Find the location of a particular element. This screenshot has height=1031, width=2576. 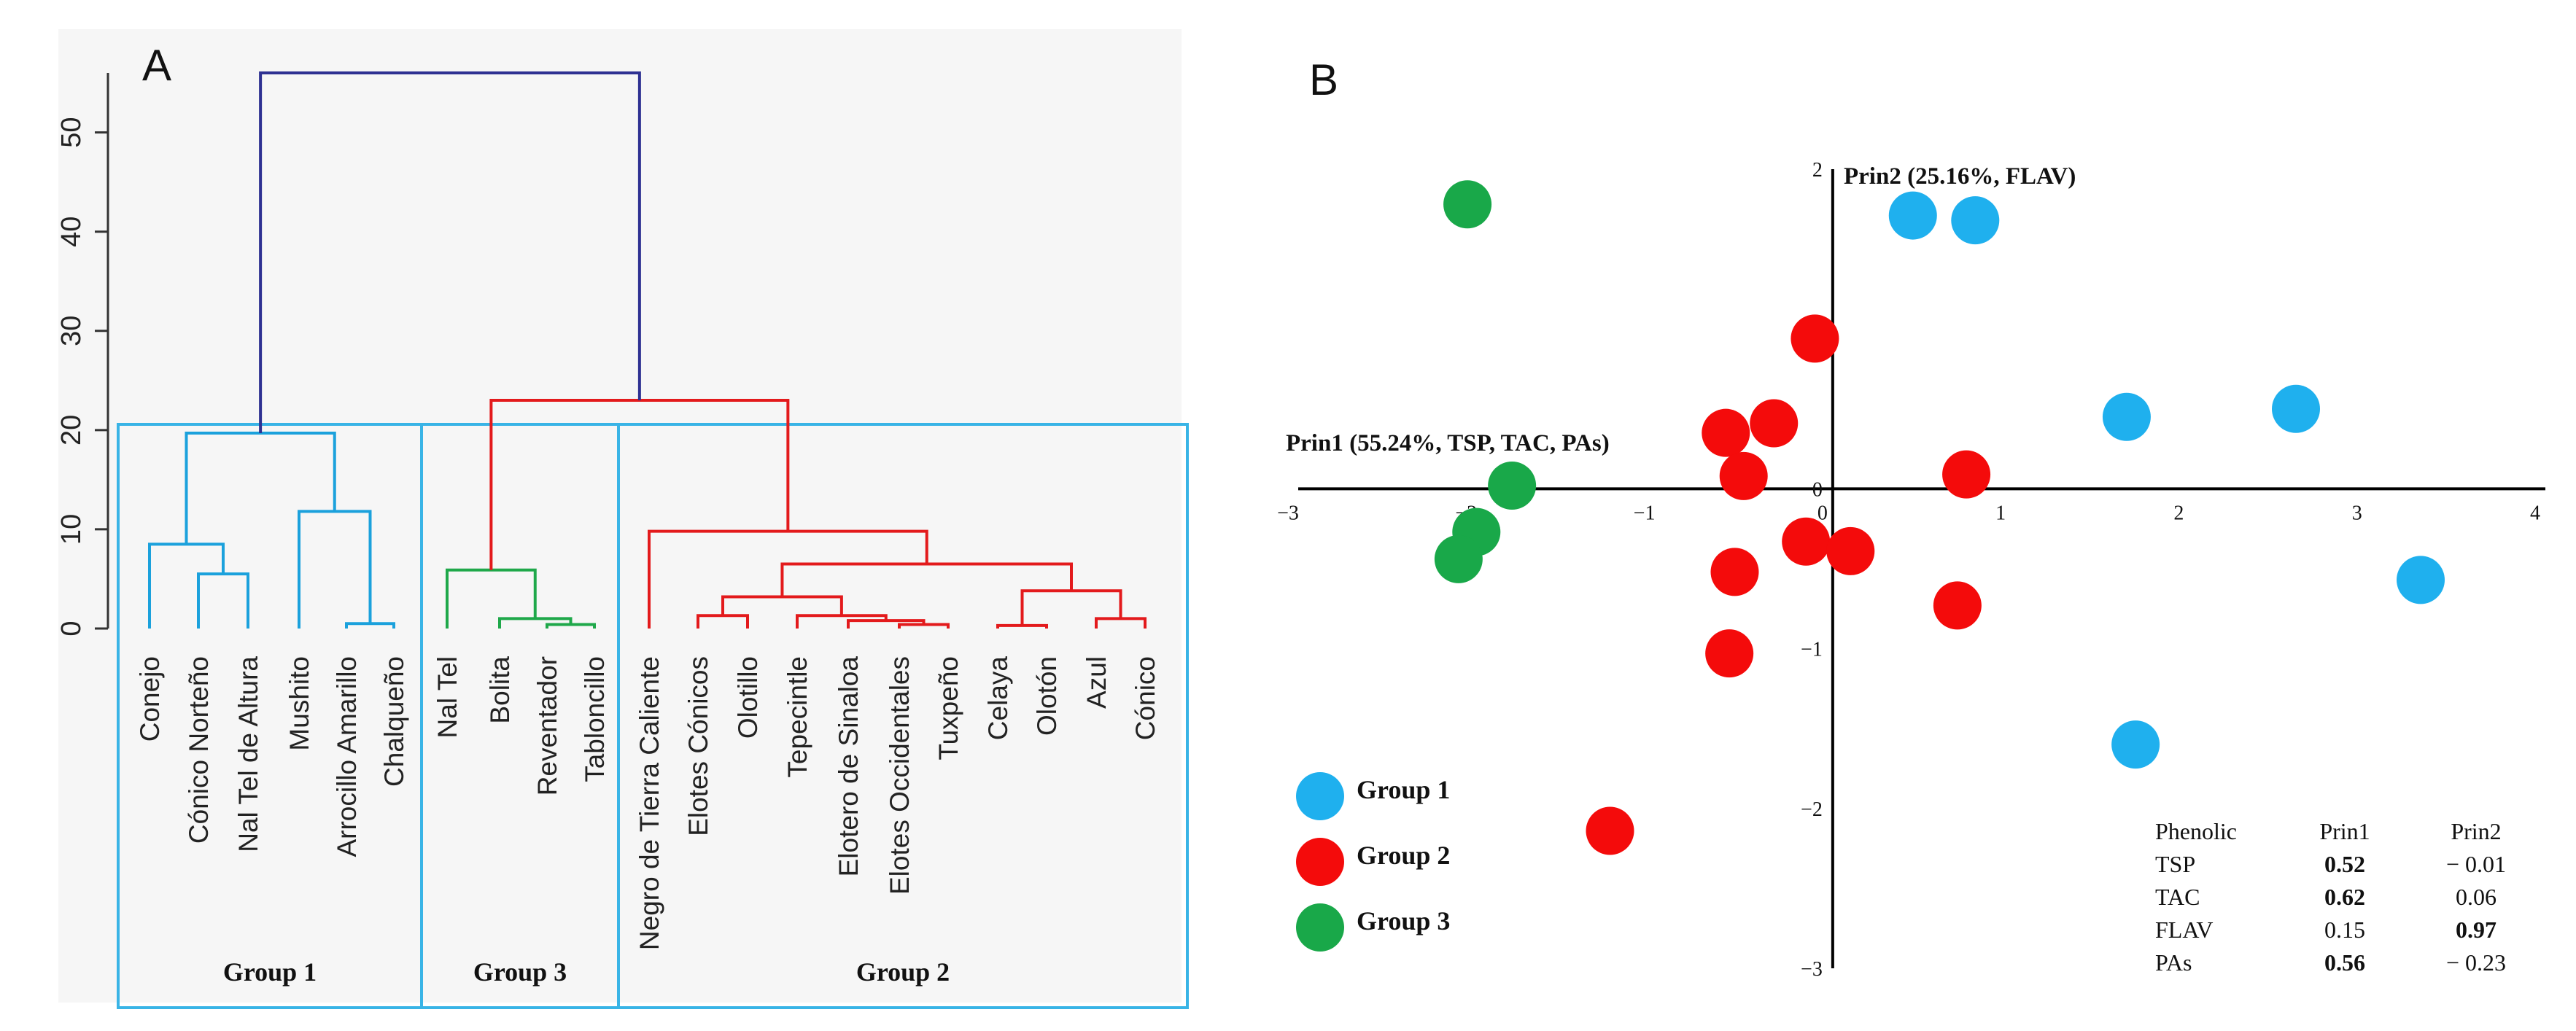

loadings-table-header: Phenolic Prin1 Prin2 is located at coordinates (2348, 832).